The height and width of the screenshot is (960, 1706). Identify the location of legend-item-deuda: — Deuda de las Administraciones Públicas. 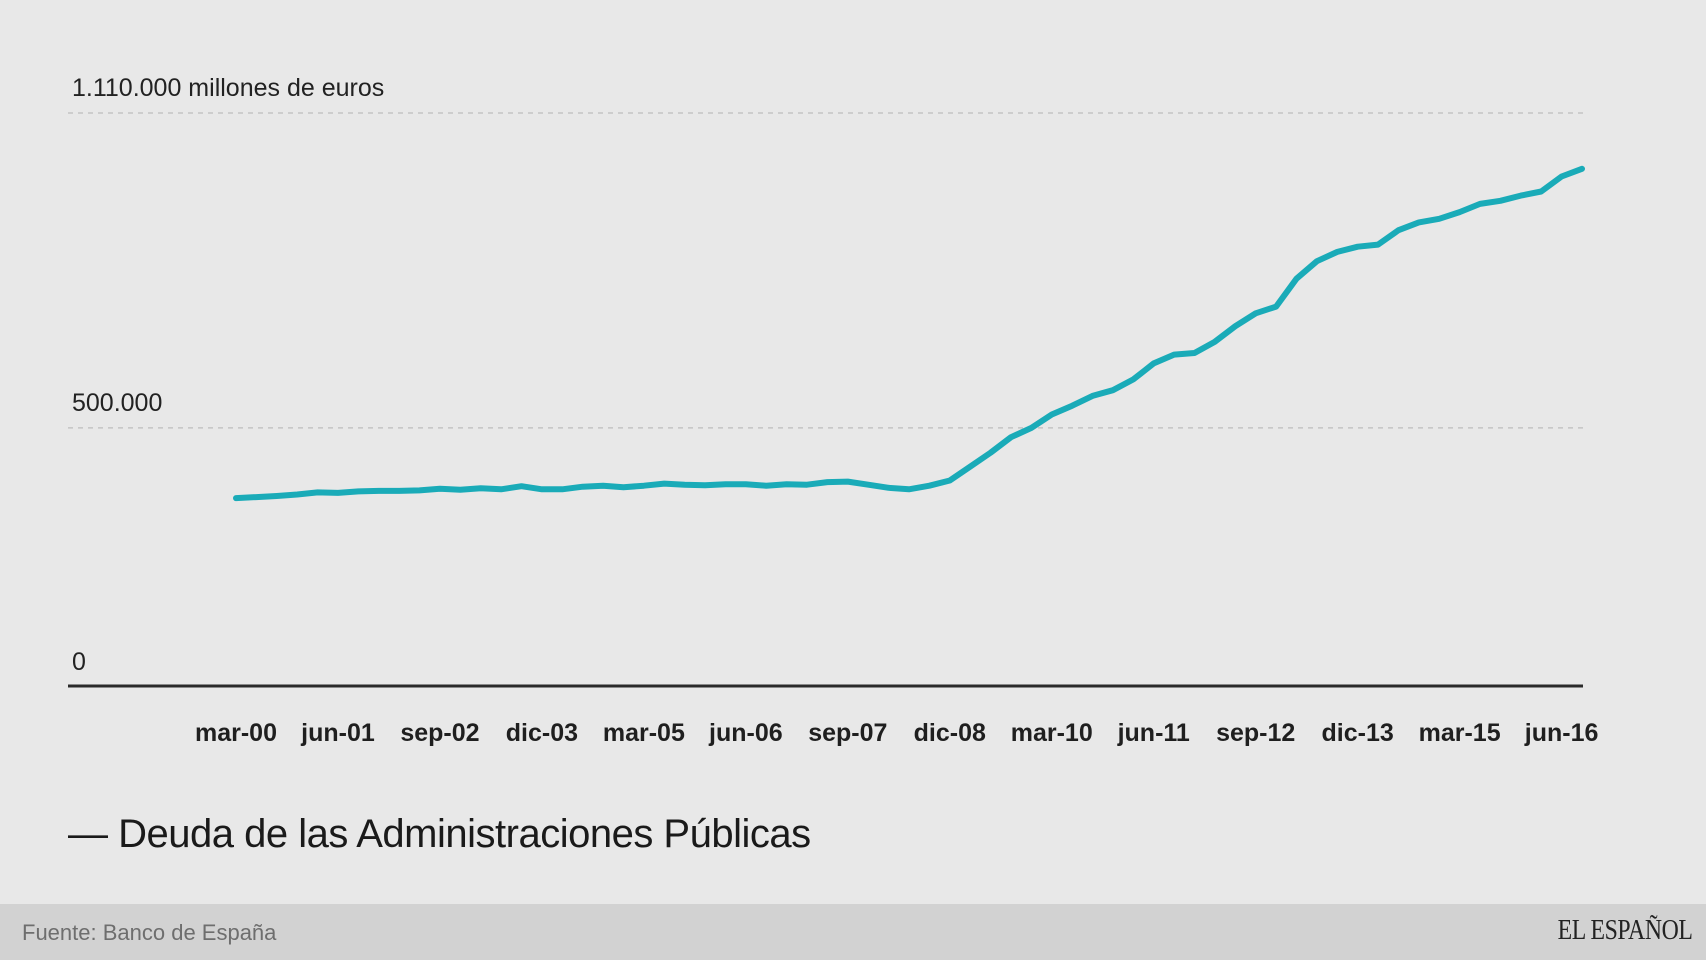
(439, 834).